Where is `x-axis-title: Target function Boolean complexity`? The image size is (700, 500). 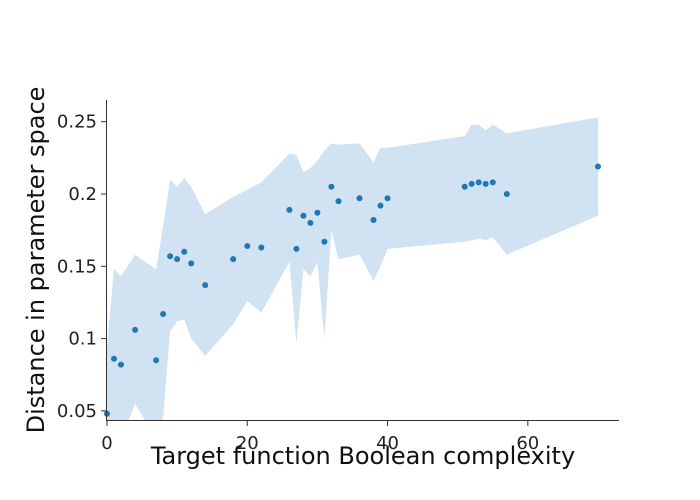
x-axis-title: Target function Boolean complexity is located at coordinates (362, 456).